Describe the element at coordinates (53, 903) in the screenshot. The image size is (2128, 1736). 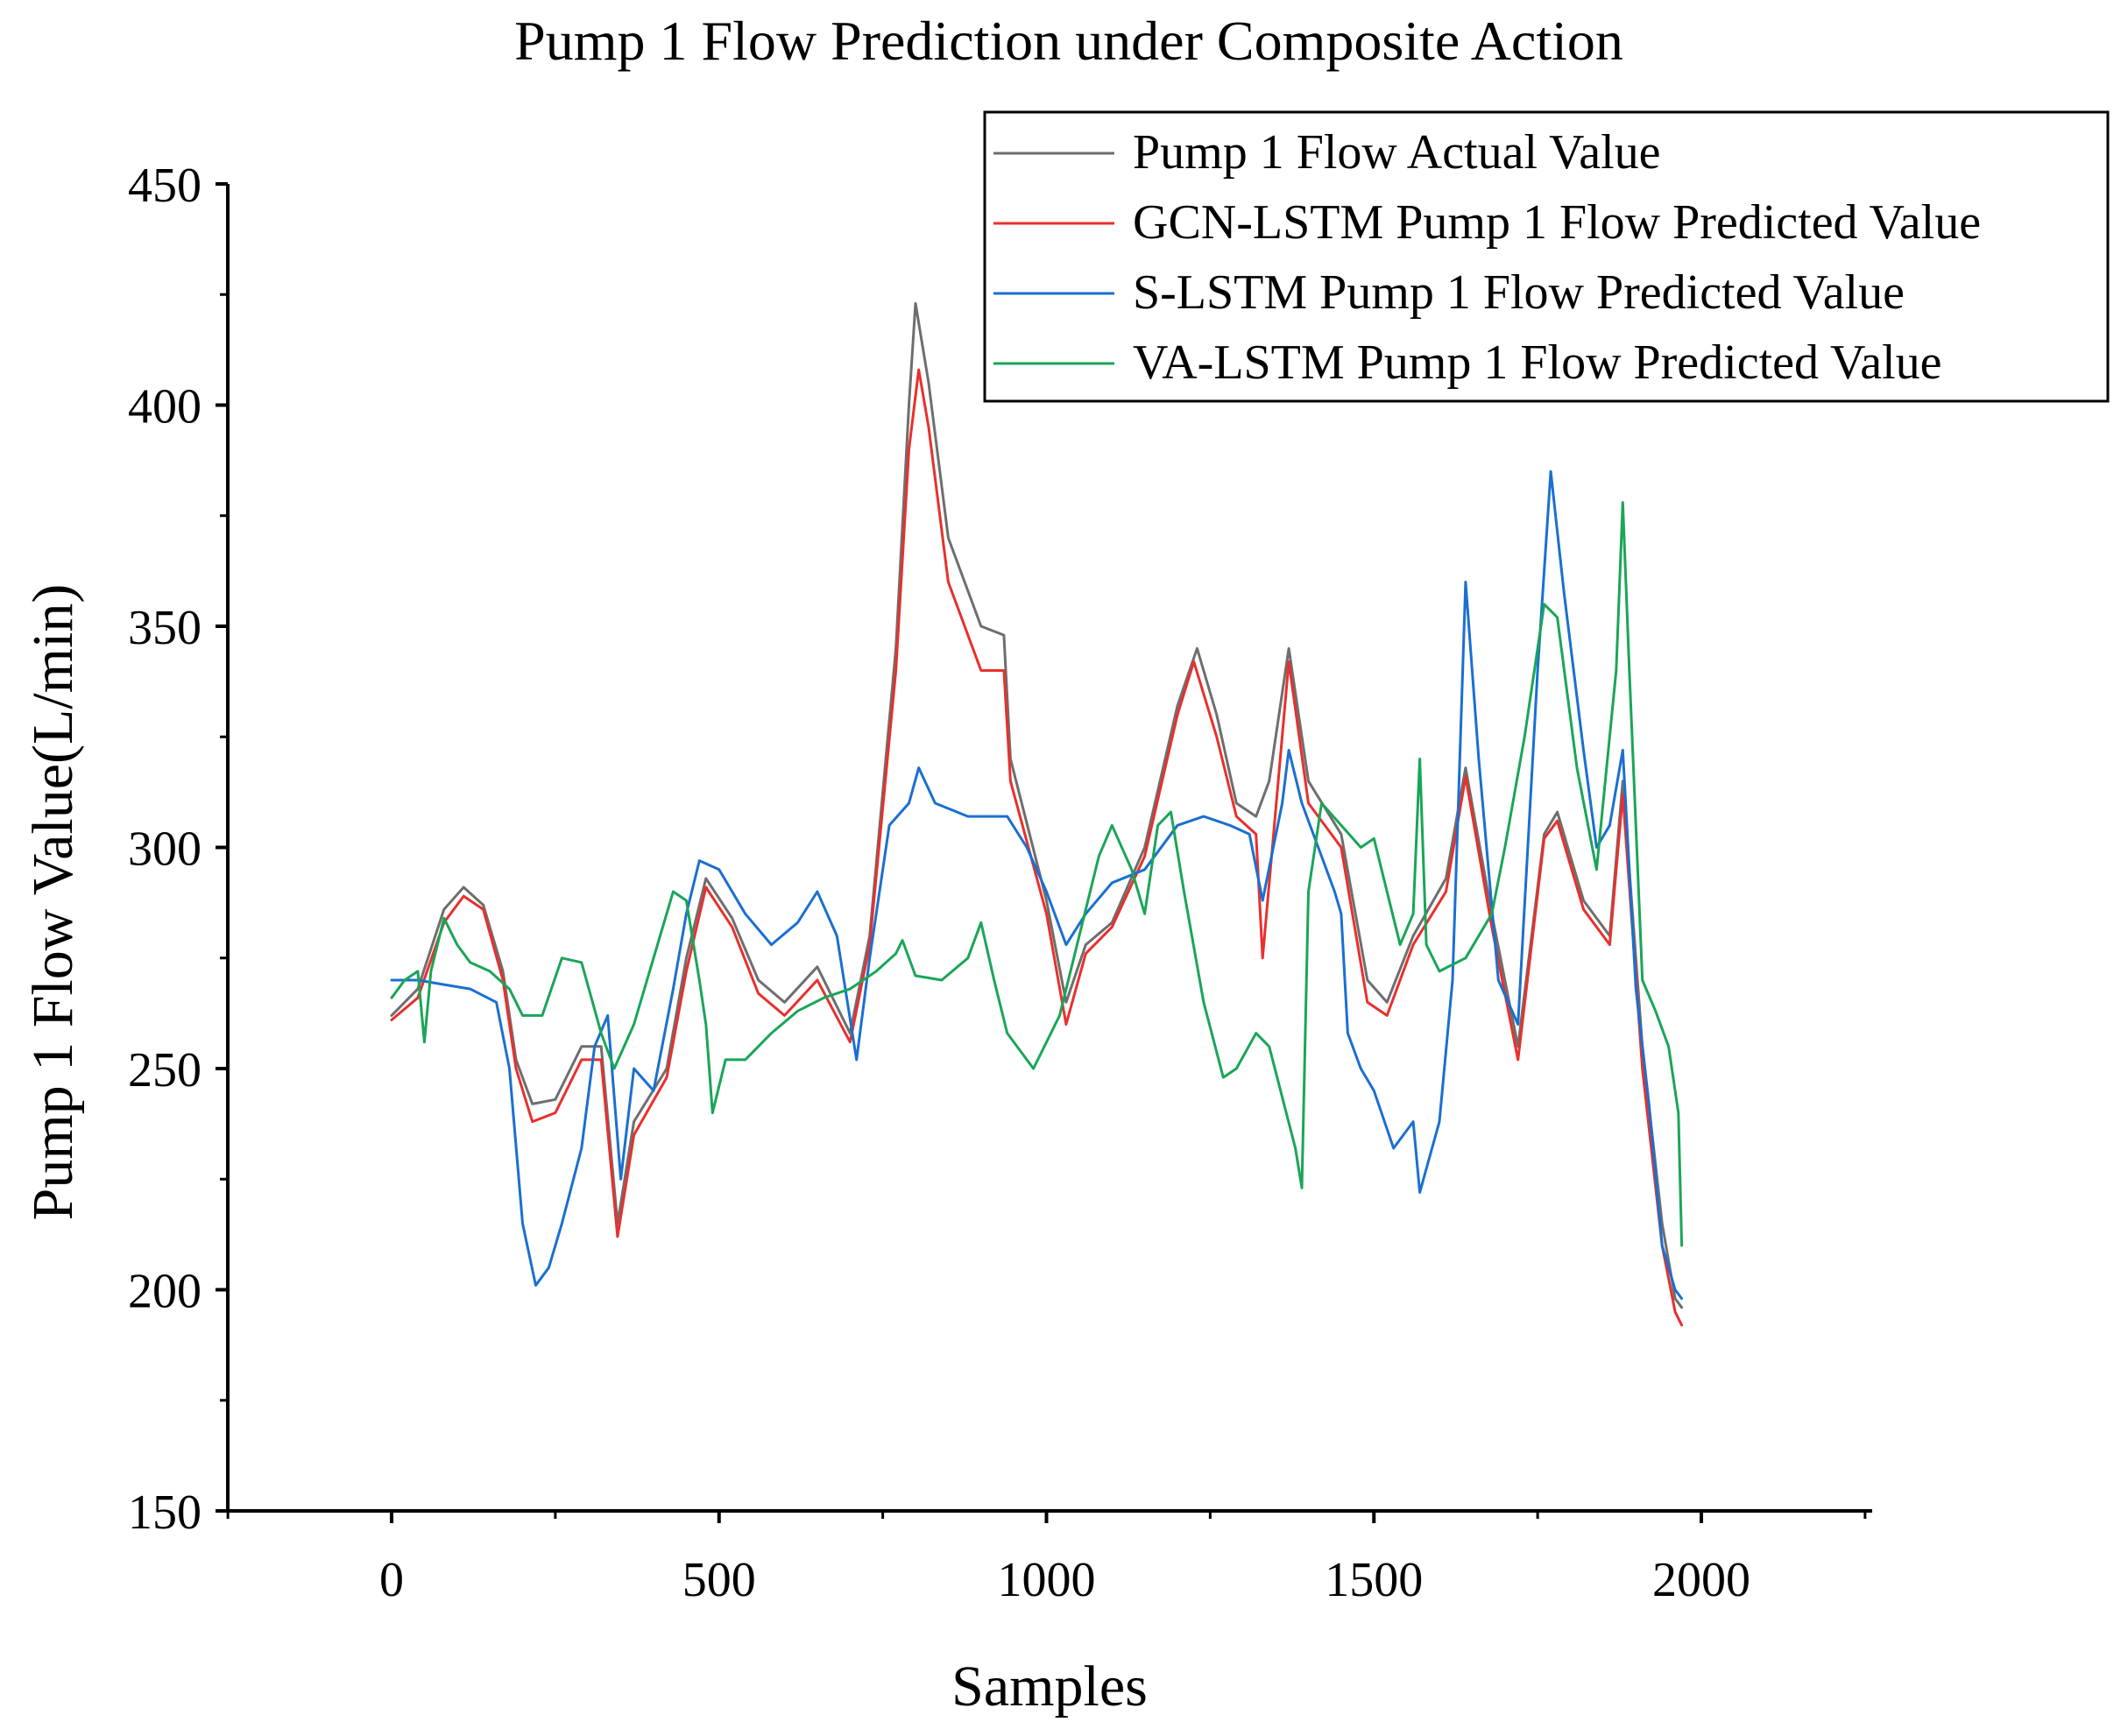
I see `y-axis-label: Pump 1 Flow Value(L/min)` at that location.